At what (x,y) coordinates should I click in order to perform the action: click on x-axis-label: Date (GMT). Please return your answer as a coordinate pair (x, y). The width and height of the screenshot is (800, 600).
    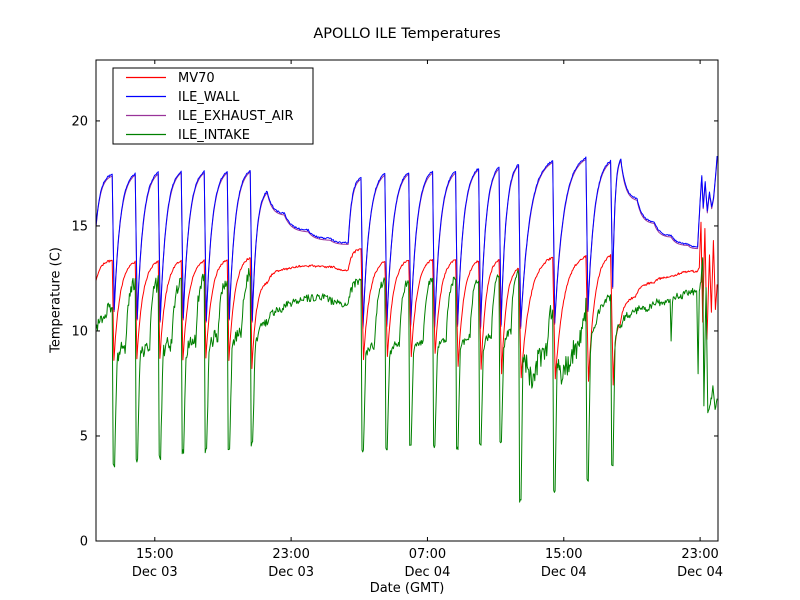
    Looking at the image, I should click on (407, 588).